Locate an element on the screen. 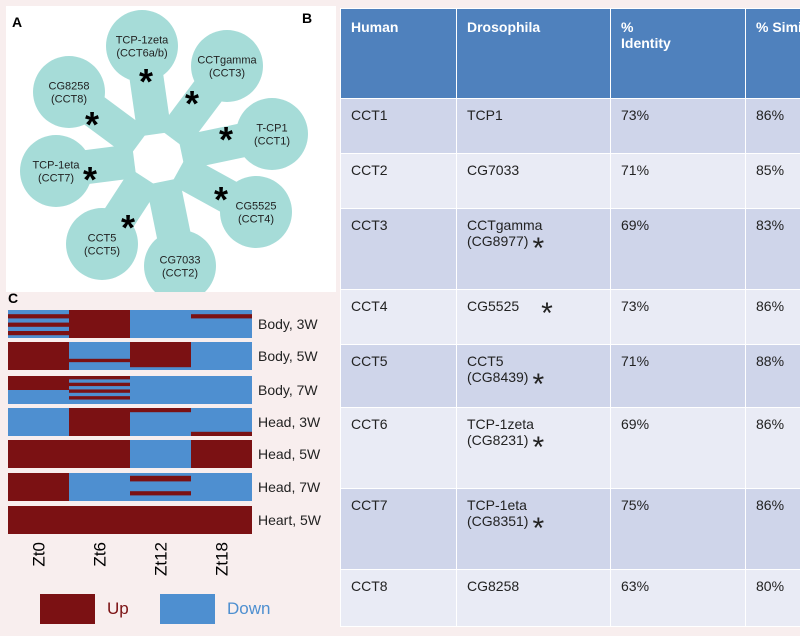  node-label: T-CP1 (CCT1) is located at coordinates (272, 134).